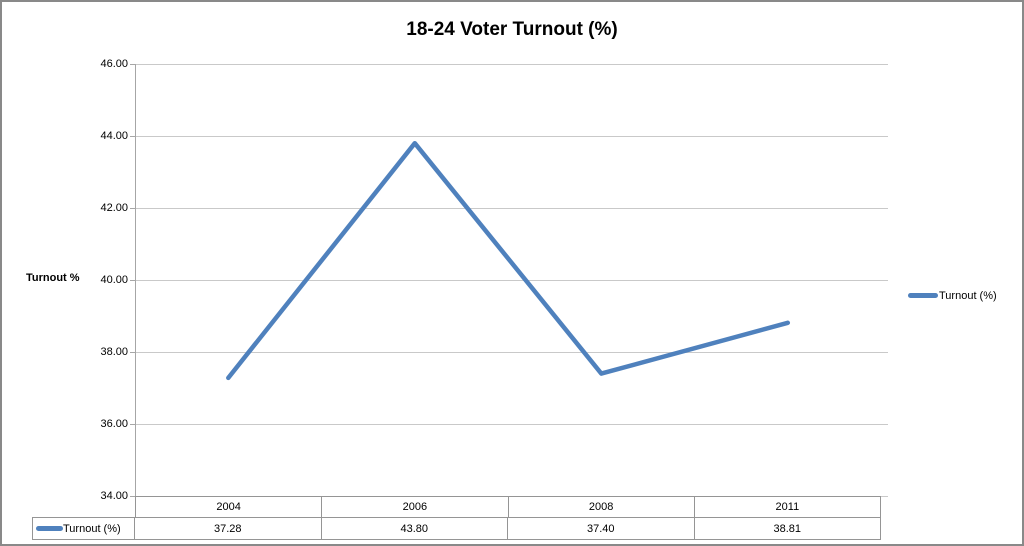 The height and width of the screenshot is (546, 1024). I want to click on table-year-cell: 2004, so click(229, 506).